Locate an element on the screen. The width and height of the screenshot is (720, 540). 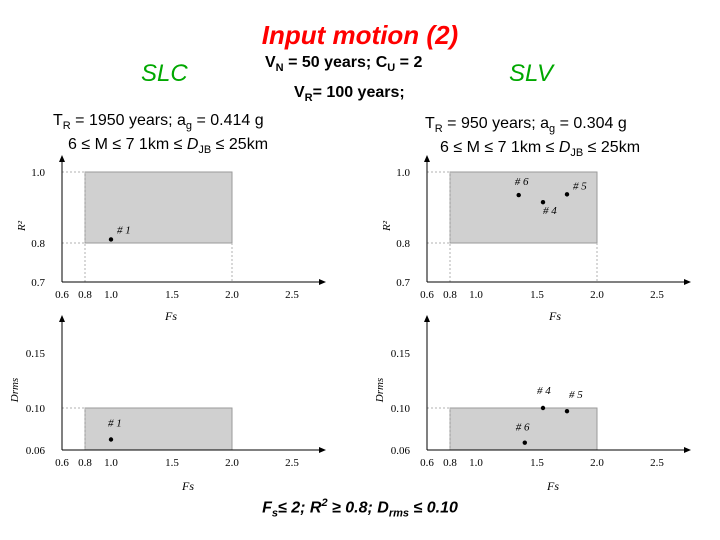
slv-r2-y-axis-arrow is located at coordinates (427, 158).